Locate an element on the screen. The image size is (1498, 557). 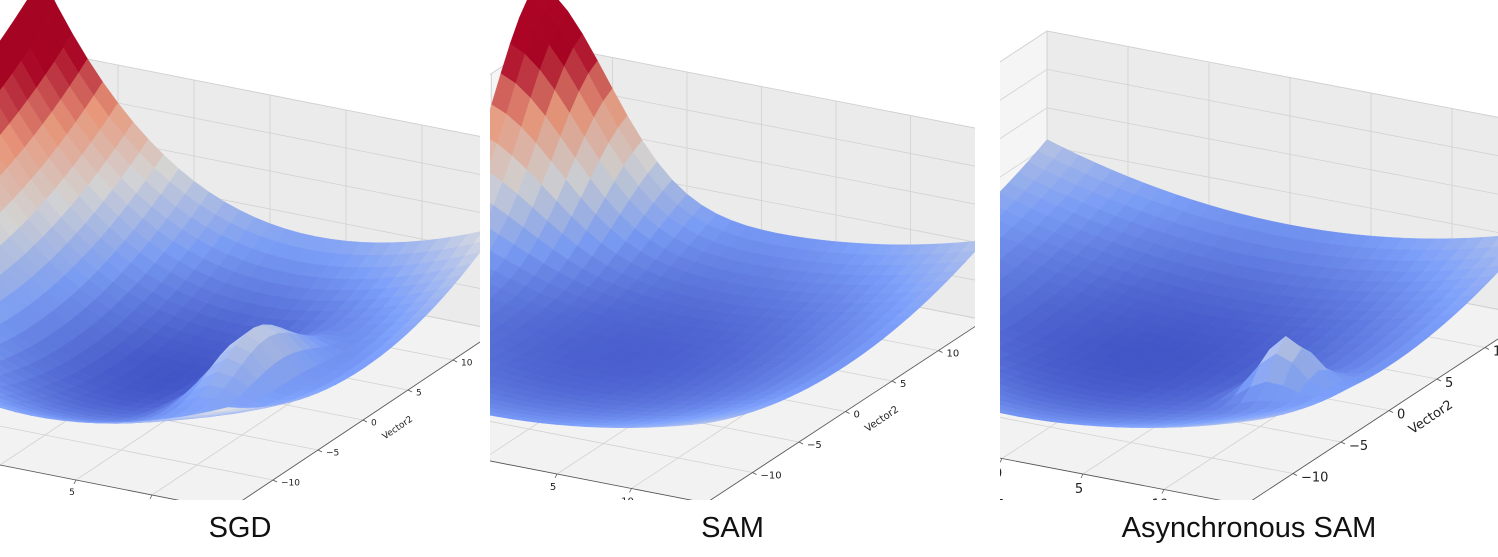
x-tick-label: 0 is located at coordinates (1001, 474).